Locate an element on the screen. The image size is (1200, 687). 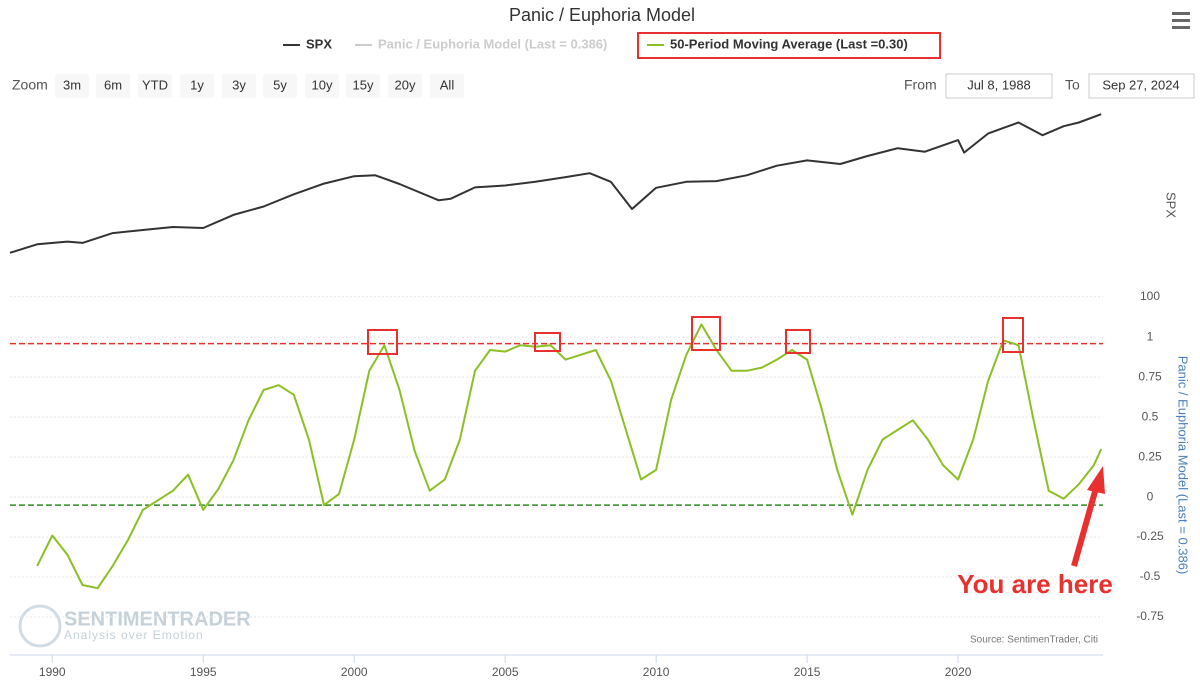
legend-highlight is located at coordinates (789, 45).